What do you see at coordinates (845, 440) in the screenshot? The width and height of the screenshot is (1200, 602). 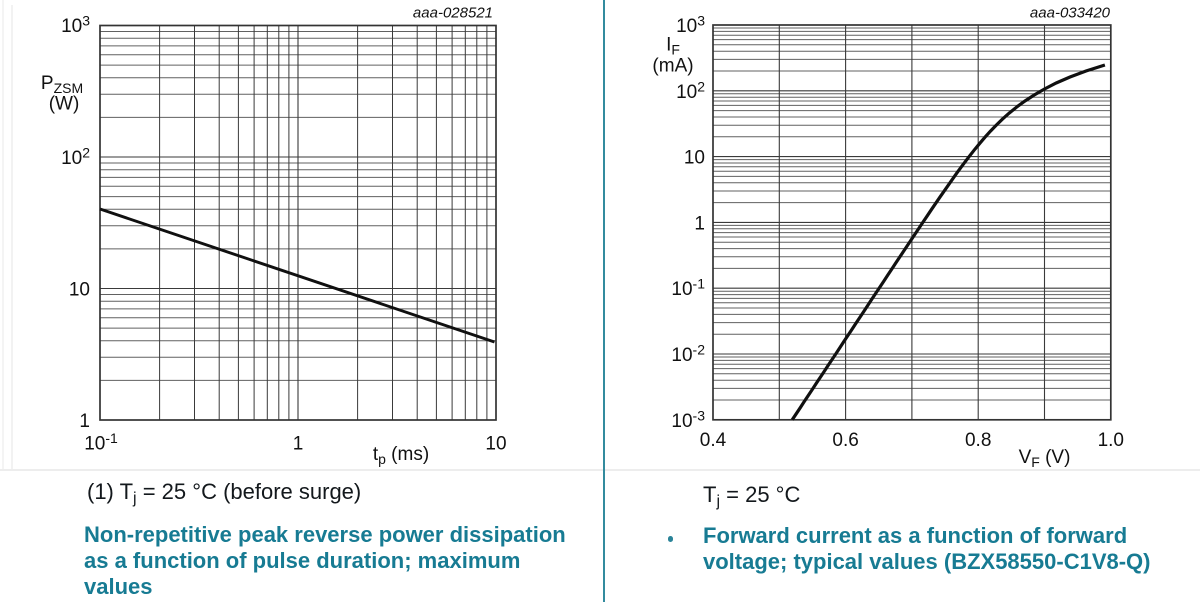 I see `svg-text: 0.6` at bounding box center [845, 440].